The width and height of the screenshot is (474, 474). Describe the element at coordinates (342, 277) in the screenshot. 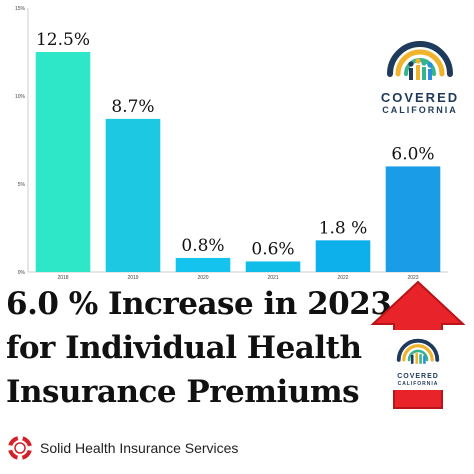

I see `x-tick-label-2022: 2022` at that location.